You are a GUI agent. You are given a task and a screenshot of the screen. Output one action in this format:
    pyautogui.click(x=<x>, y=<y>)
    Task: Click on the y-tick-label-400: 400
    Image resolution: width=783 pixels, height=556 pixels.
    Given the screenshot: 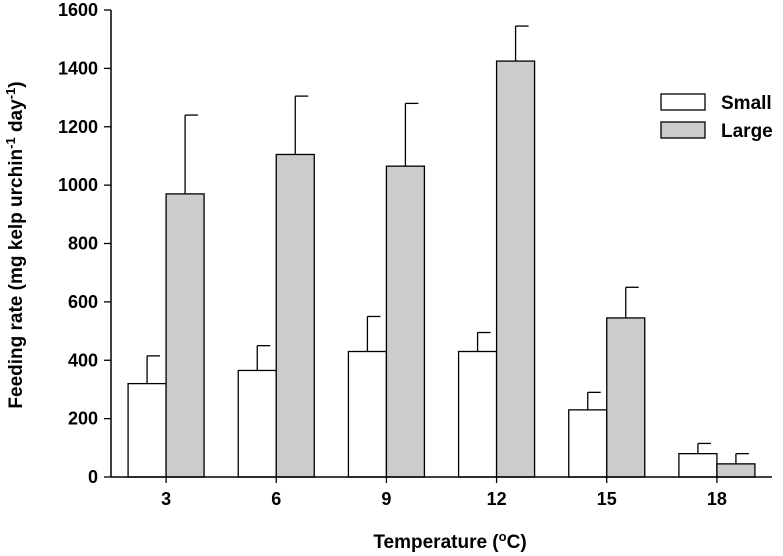 What is the action you would take?
    pyautogui.click(x=83, y=360)
    